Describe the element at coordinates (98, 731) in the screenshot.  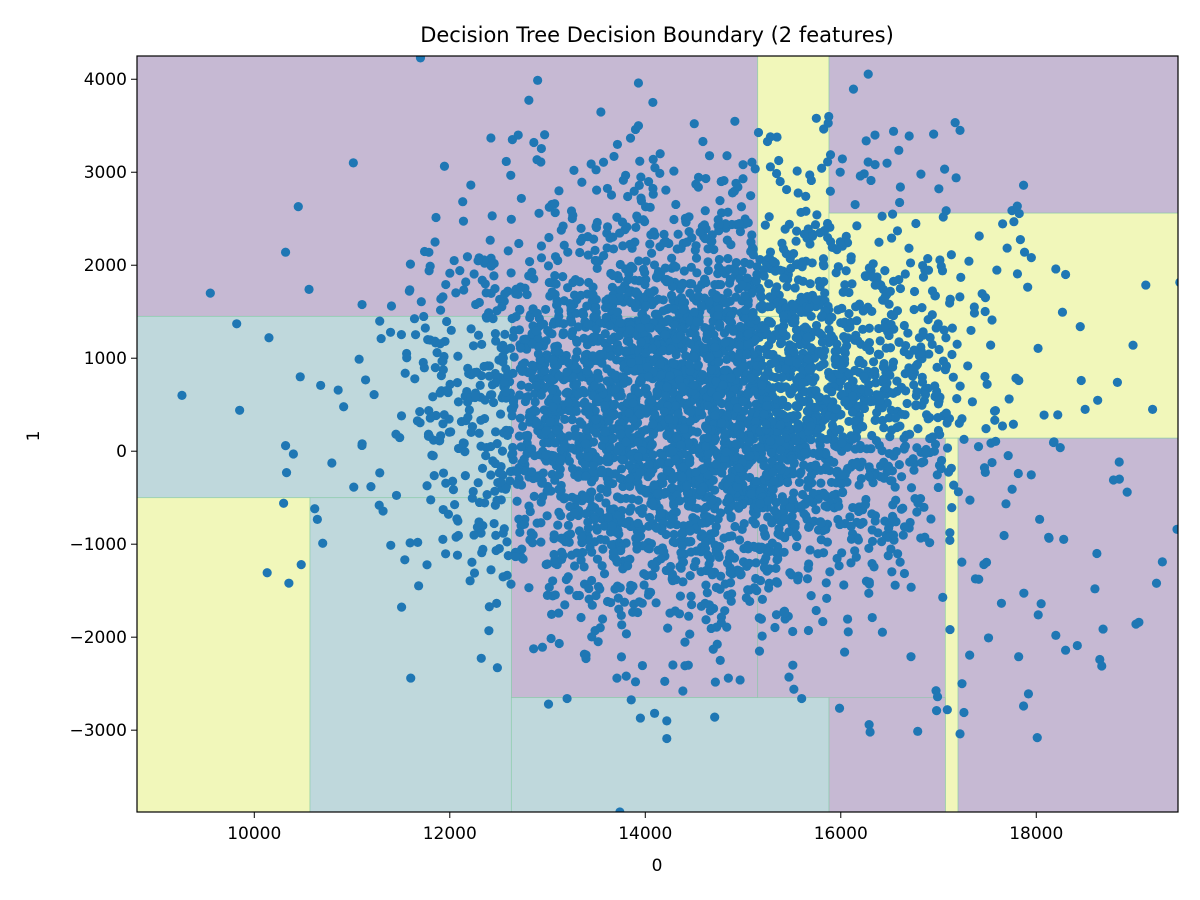
I see `y-tick-label: −3000` at that location.